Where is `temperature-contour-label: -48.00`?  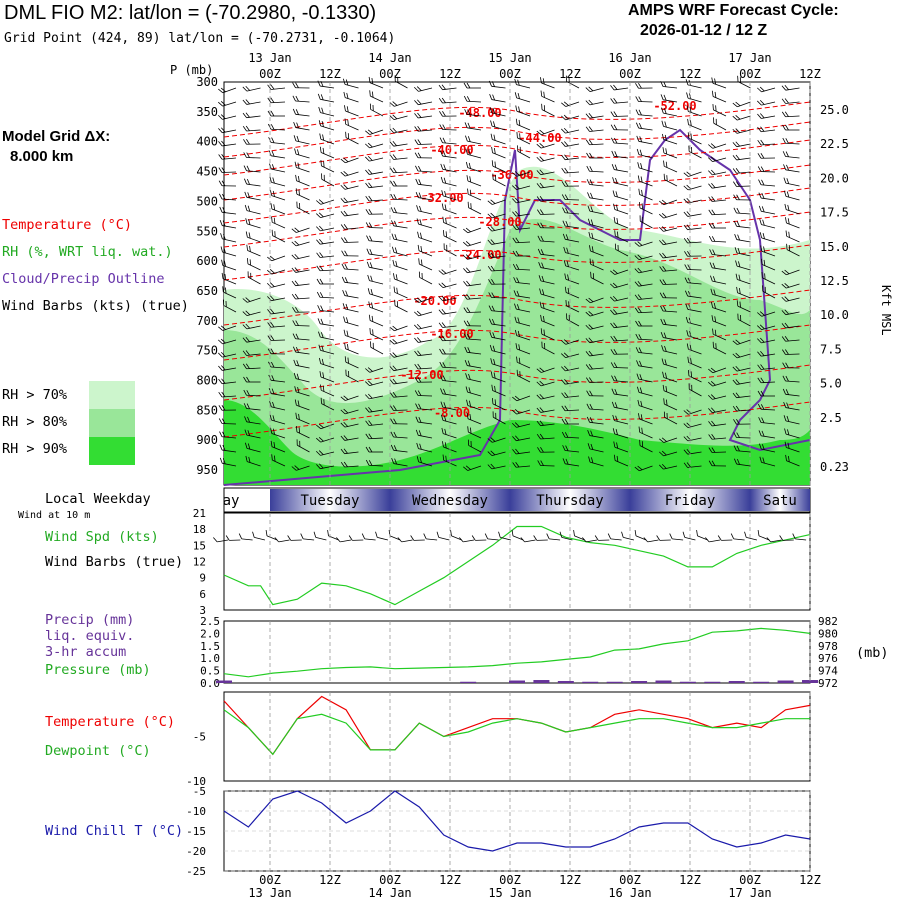 temperature-contour-label: -48.00 is located at coordinates (479, 113).